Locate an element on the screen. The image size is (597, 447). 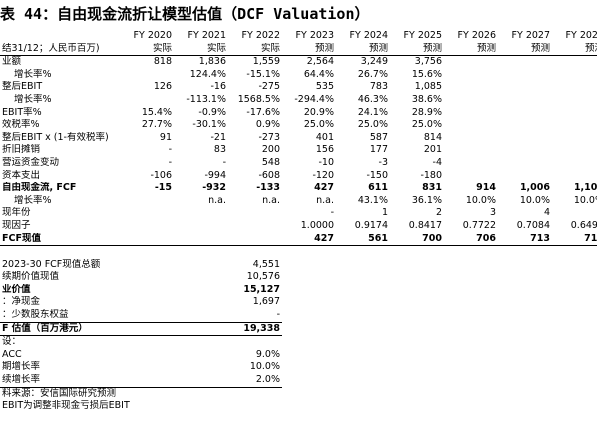
row-label: 增长率% is located at coordinates (33, 200).